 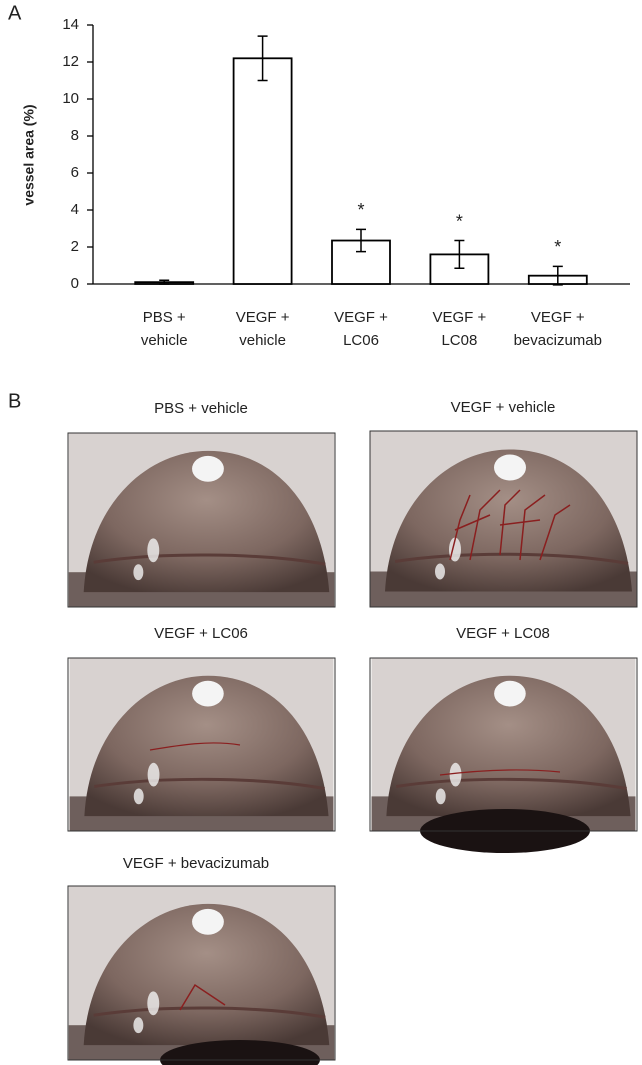 What do you see at coordinates (14, 401) in the screenshot?
I see `panel-label: B` at bounding box center [14, 401].